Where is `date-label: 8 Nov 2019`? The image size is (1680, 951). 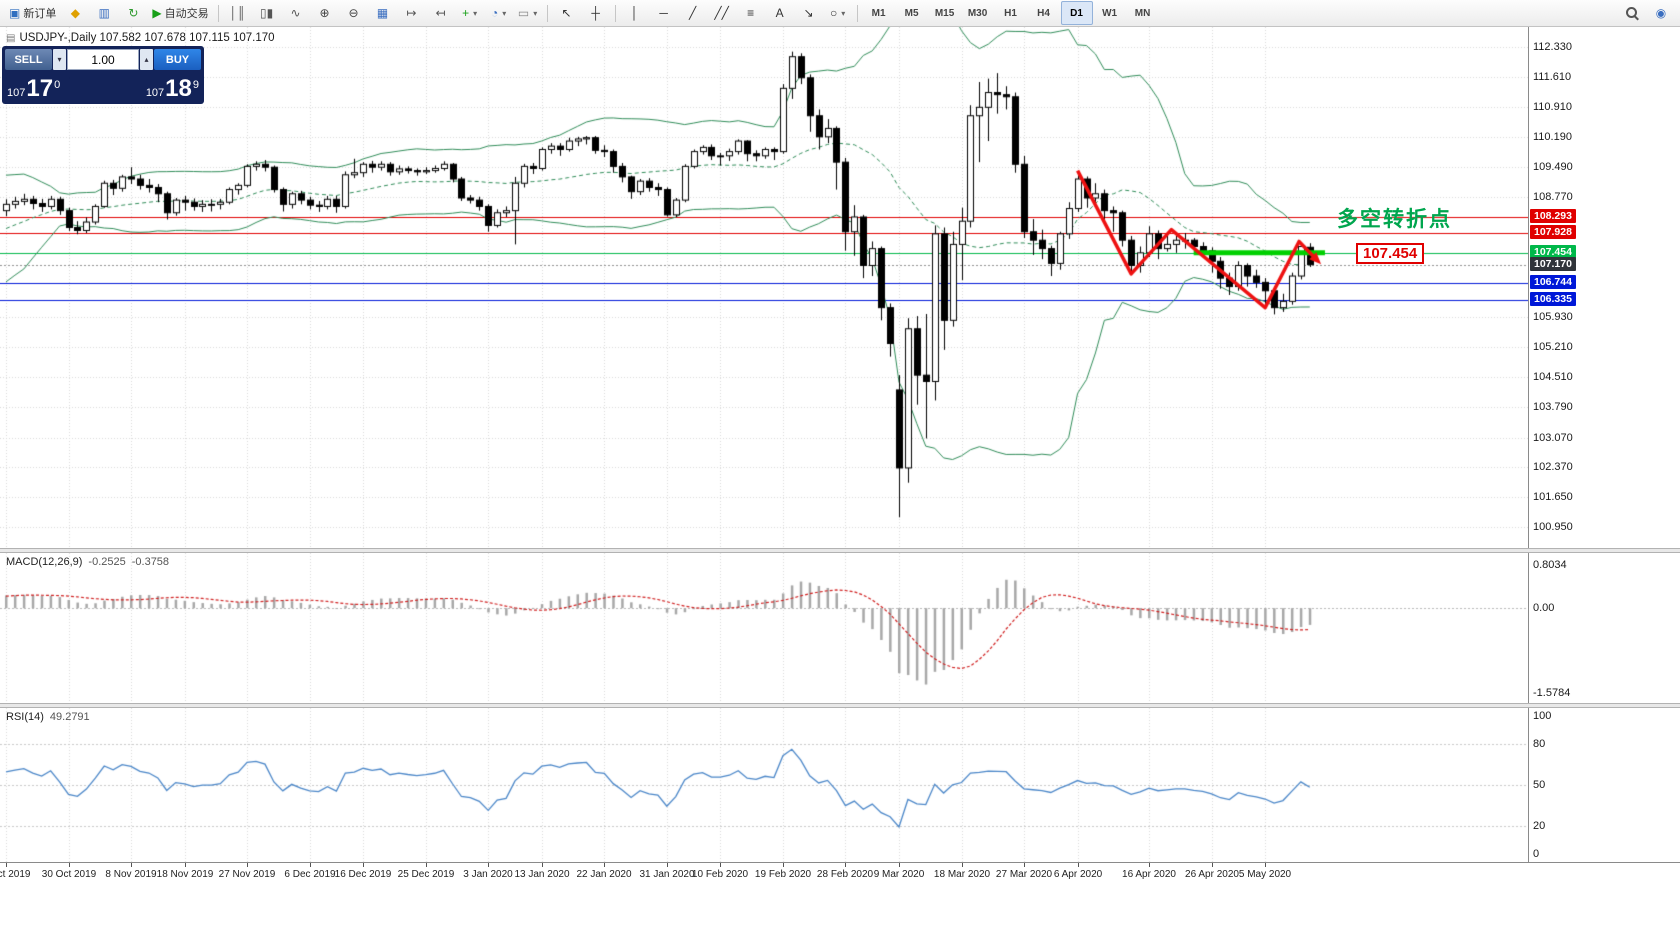 date-label: 8 Nov 2019 is located at coordinates (131, 874).